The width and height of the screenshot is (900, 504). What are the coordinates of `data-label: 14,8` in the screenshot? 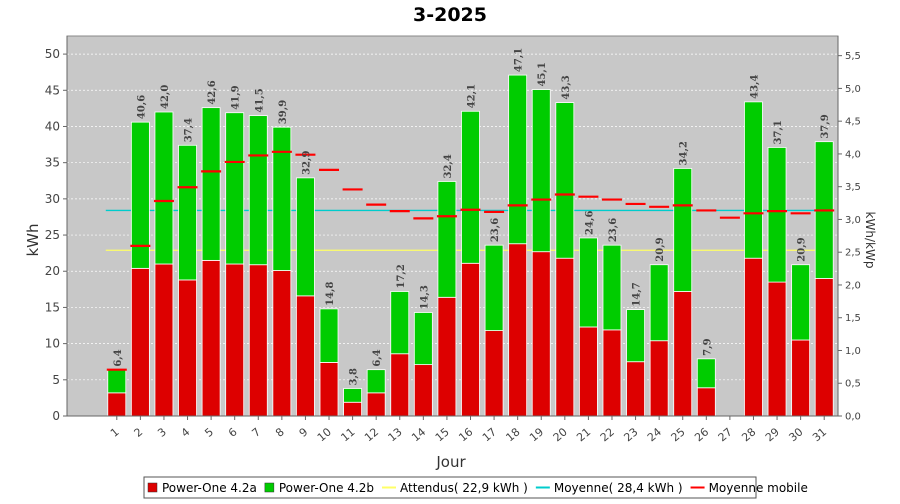 It's located at (330, 293).